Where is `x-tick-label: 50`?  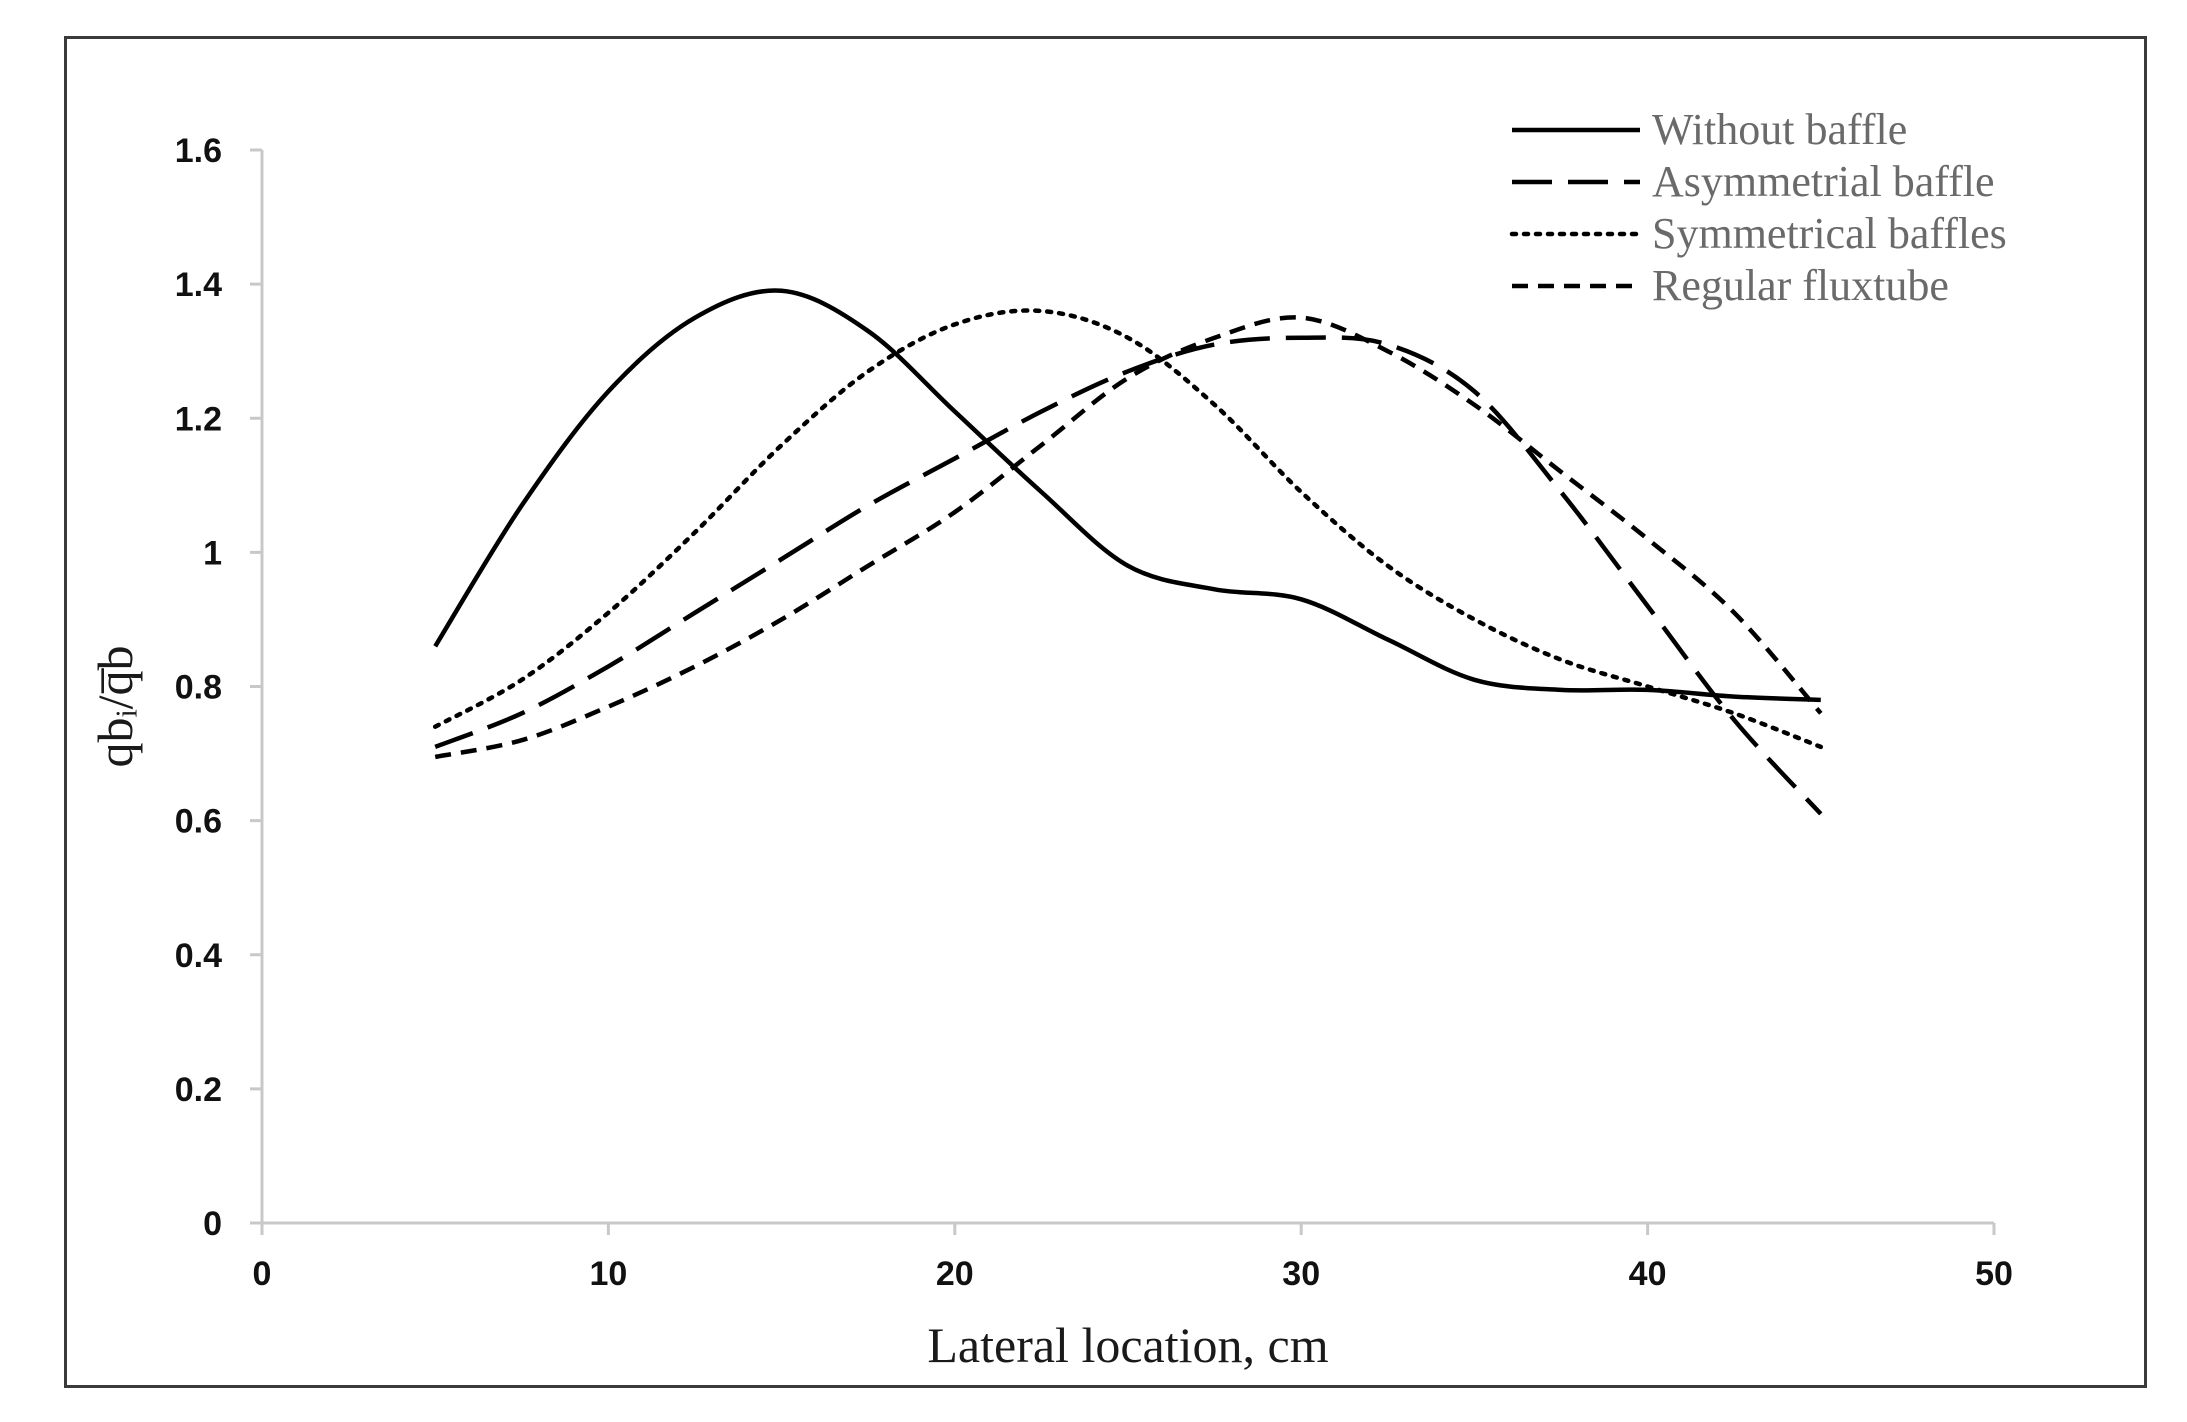
x-tick-label: 50 is located at coordinates (1994, 1274).